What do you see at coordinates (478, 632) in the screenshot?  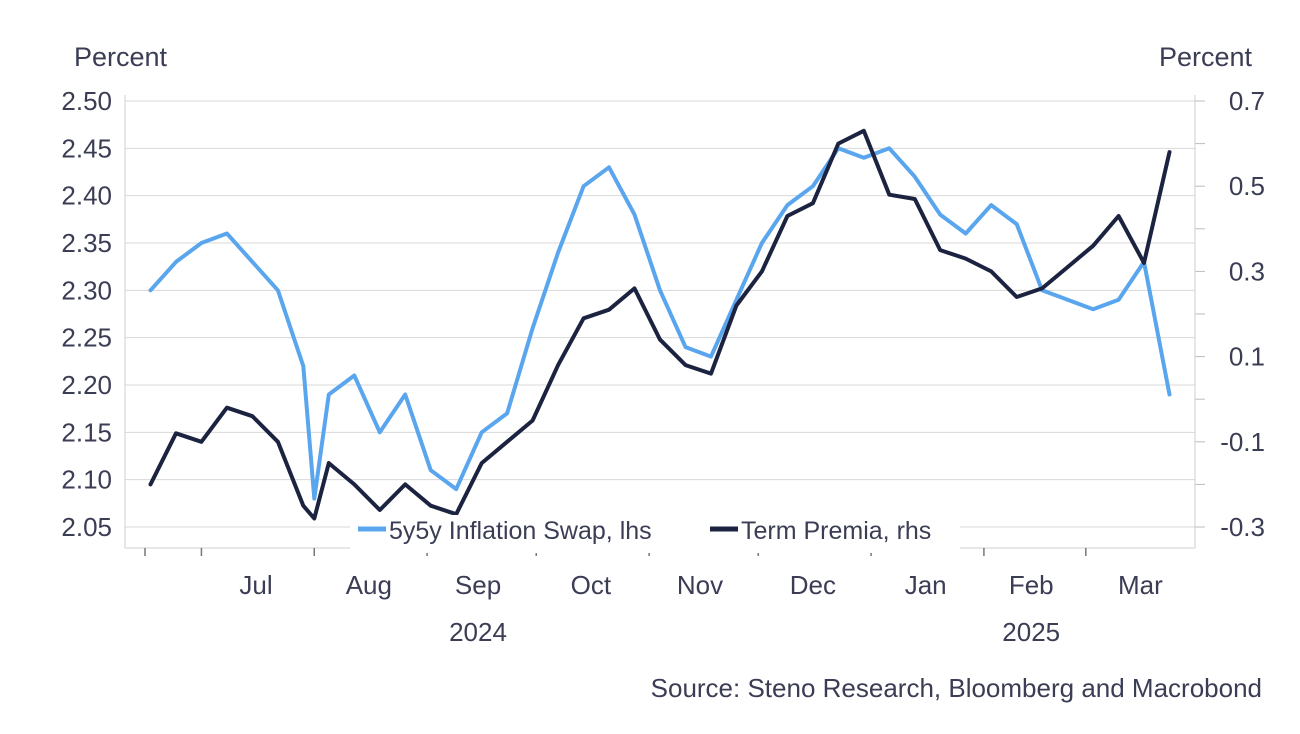 I see `x-year-label: 2024` at bounding box center [478, 632].